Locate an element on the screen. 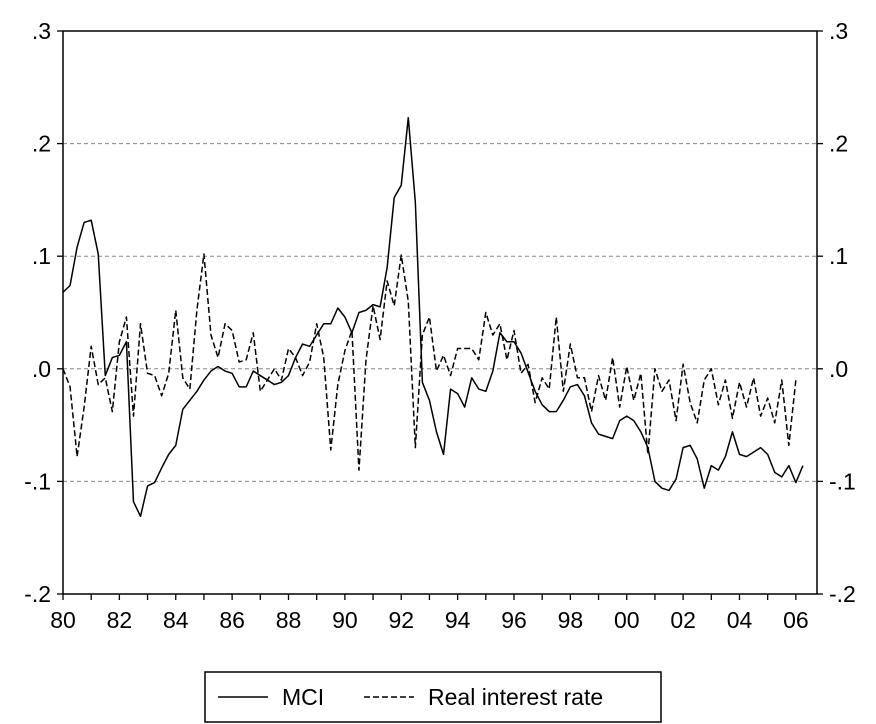  x-tick-label: 98 is located at coordinates (571, 620).